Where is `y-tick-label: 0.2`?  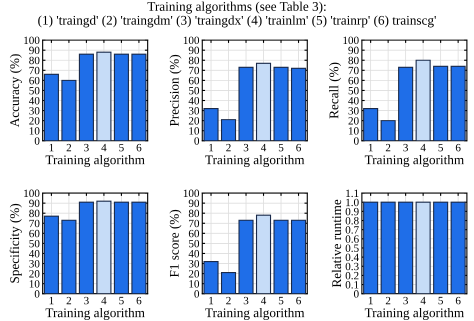
y-tick-label: 0.2 is located at coordinates (352, 276).